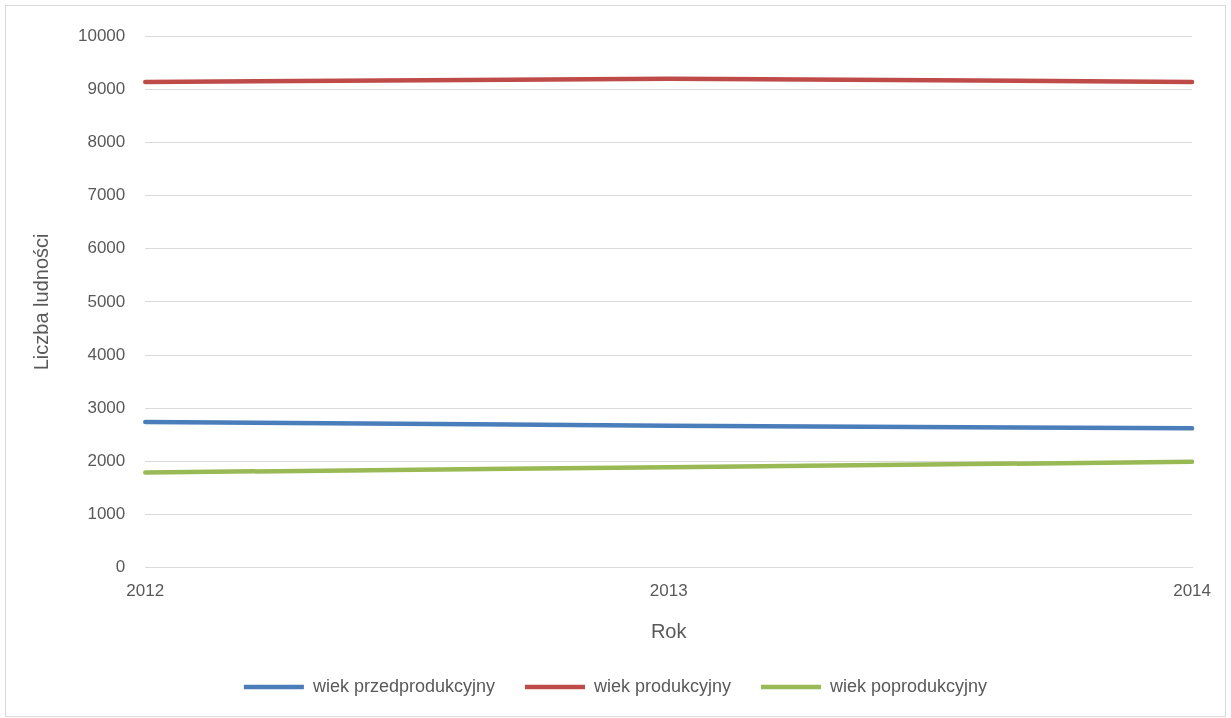 Image resolution: width=1231 pixels, height=718 pixels. I want to click on legend-label: wiek produkcyjny, so click(662, 685).